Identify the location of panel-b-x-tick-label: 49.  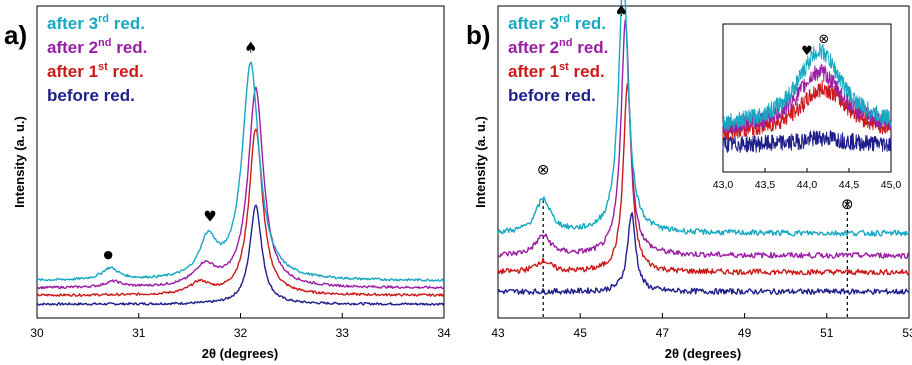
(745, 333).